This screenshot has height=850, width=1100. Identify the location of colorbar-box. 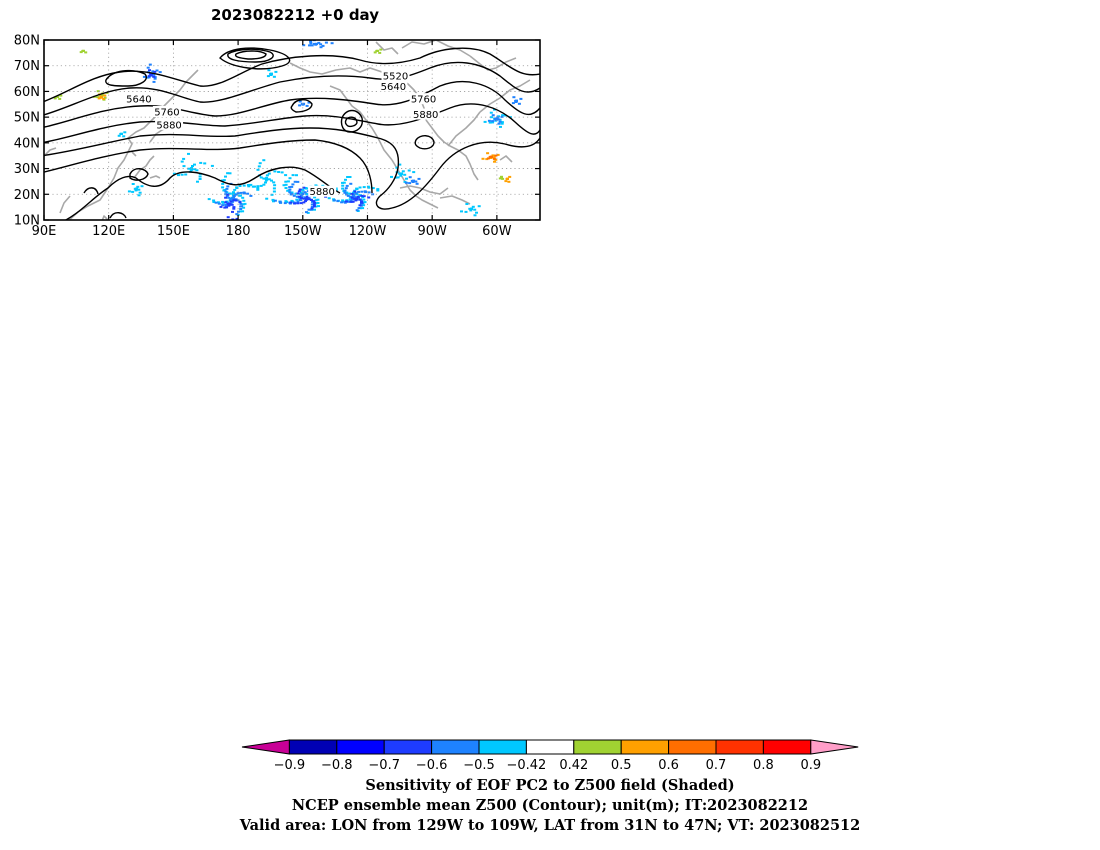
(502, 747).